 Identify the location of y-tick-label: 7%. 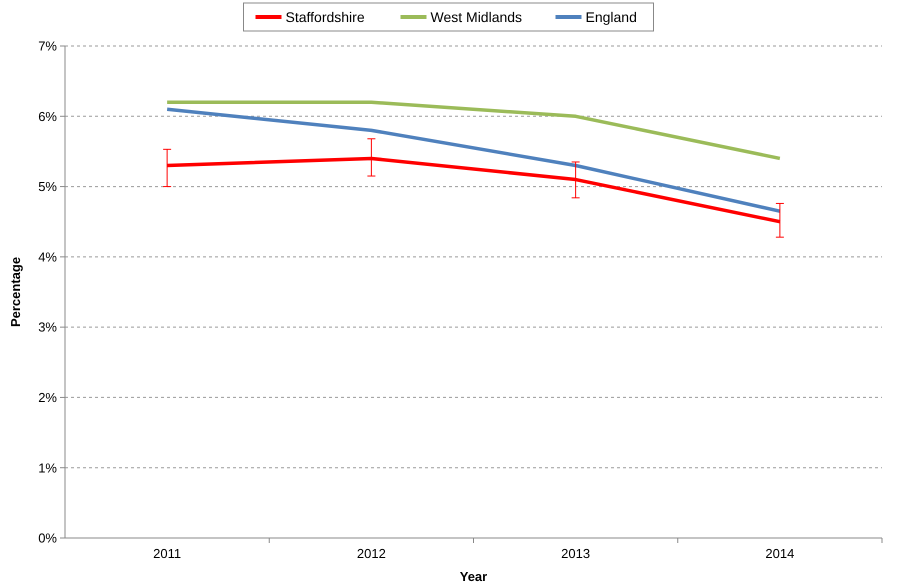
(48, 46).